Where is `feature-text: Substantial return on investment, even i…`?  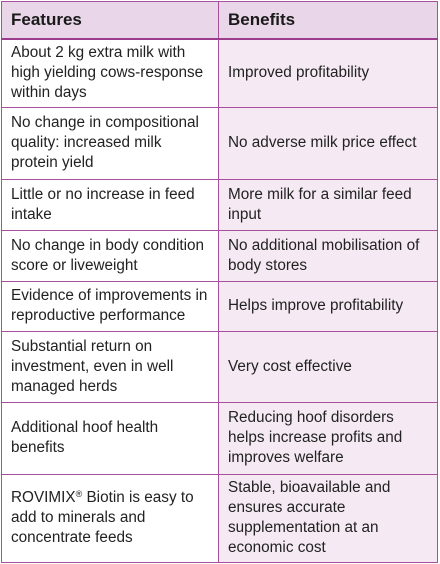
feature-text: Substantial return on investment, even i… is located at coordinates (92, 366).